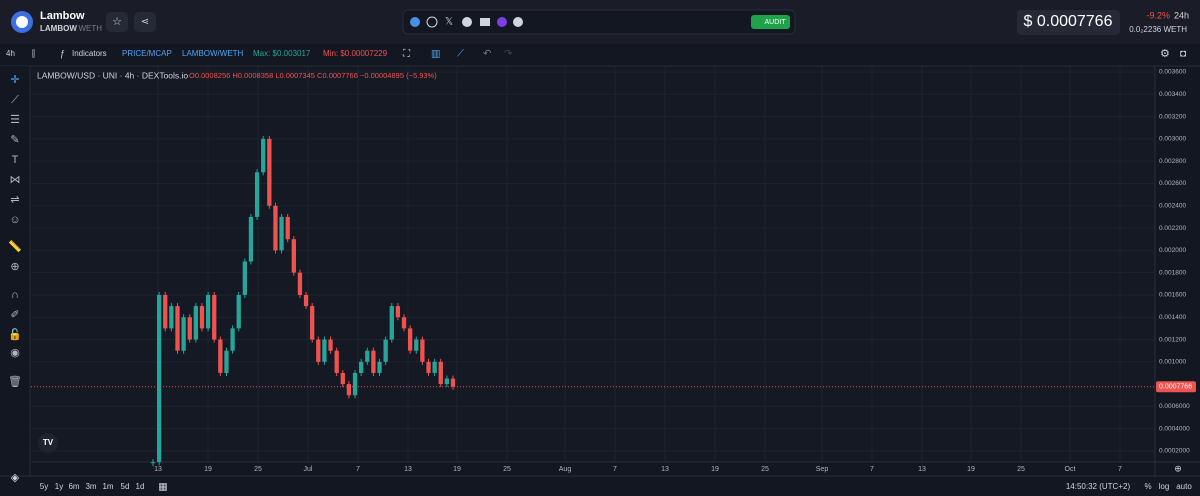  I want to click on range-button: 3m, so click(90, 486).